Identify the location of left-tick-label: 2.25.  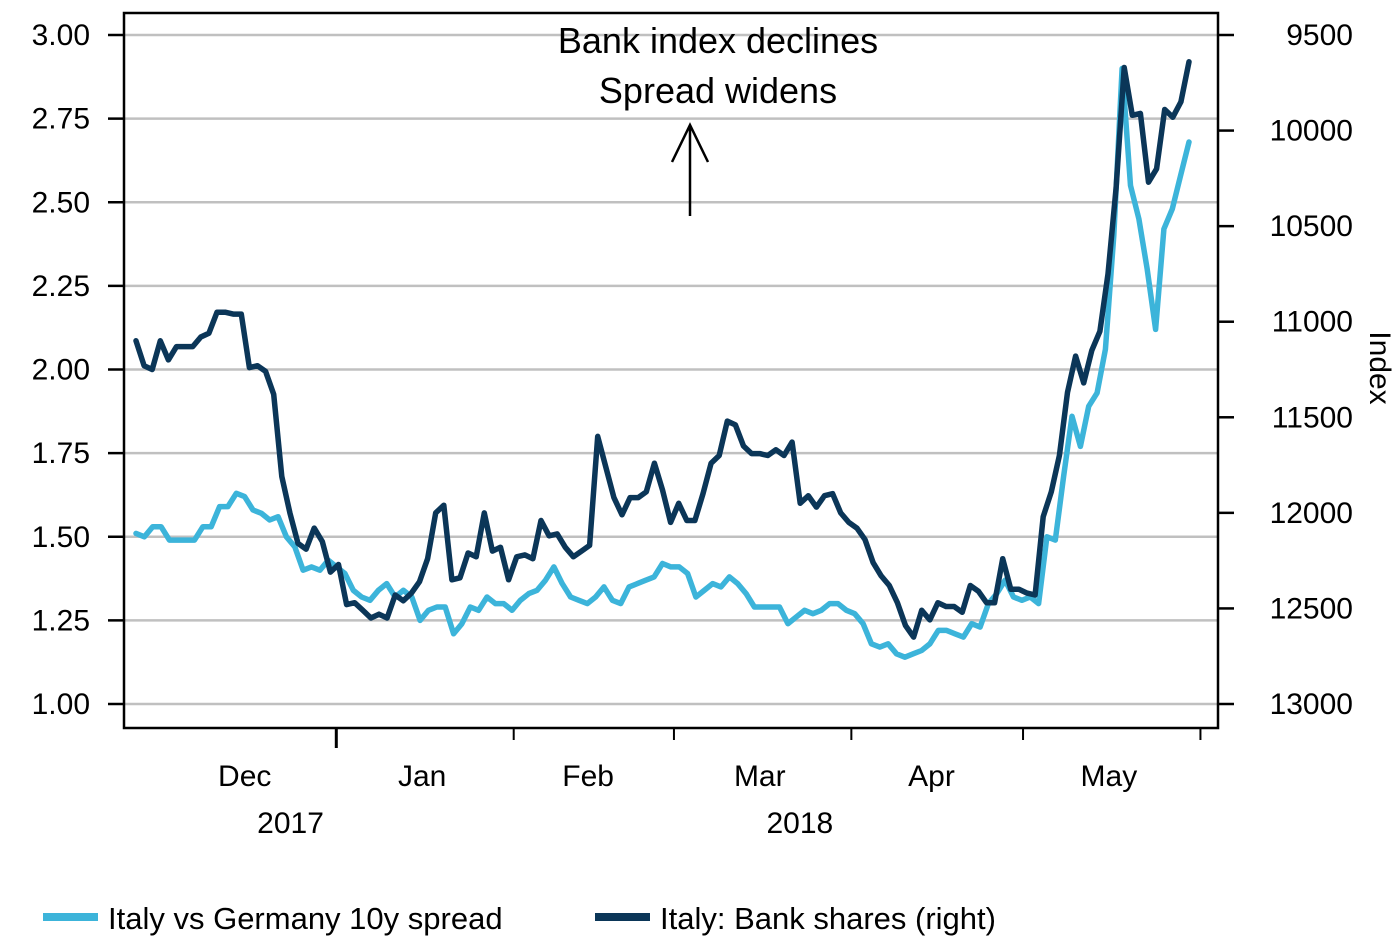
(61, 286).